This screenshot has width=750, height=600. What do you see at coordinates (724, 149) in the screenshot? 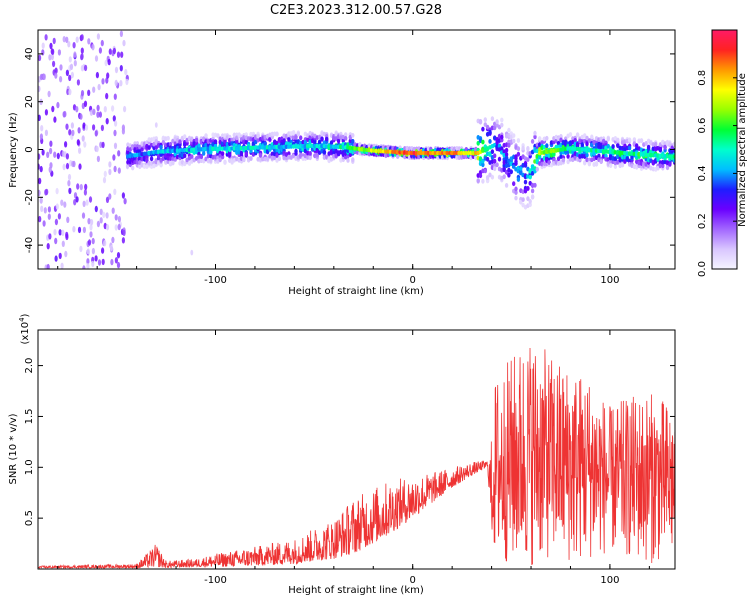
I see `colorbar-frame` at bounding box center [724, 149].